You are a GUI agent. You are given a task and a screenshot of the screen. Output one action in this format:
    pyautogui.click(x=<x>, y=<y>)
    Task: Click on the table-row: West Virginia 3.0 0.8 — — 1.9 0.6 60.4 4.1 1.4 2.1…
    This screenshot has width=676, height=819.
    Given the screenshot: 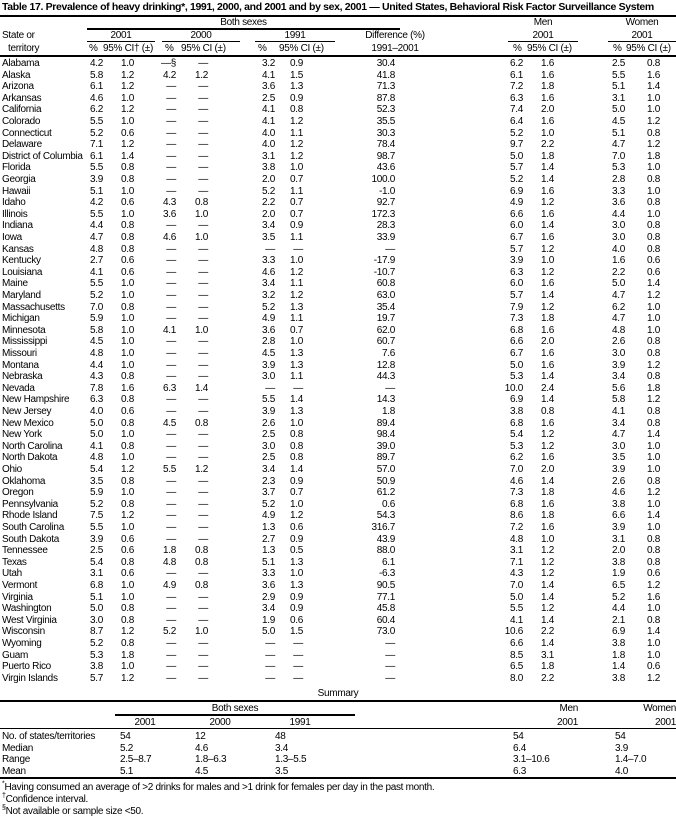 What is the action you would take?
    pyautogui.click(x=338, y=621)
    